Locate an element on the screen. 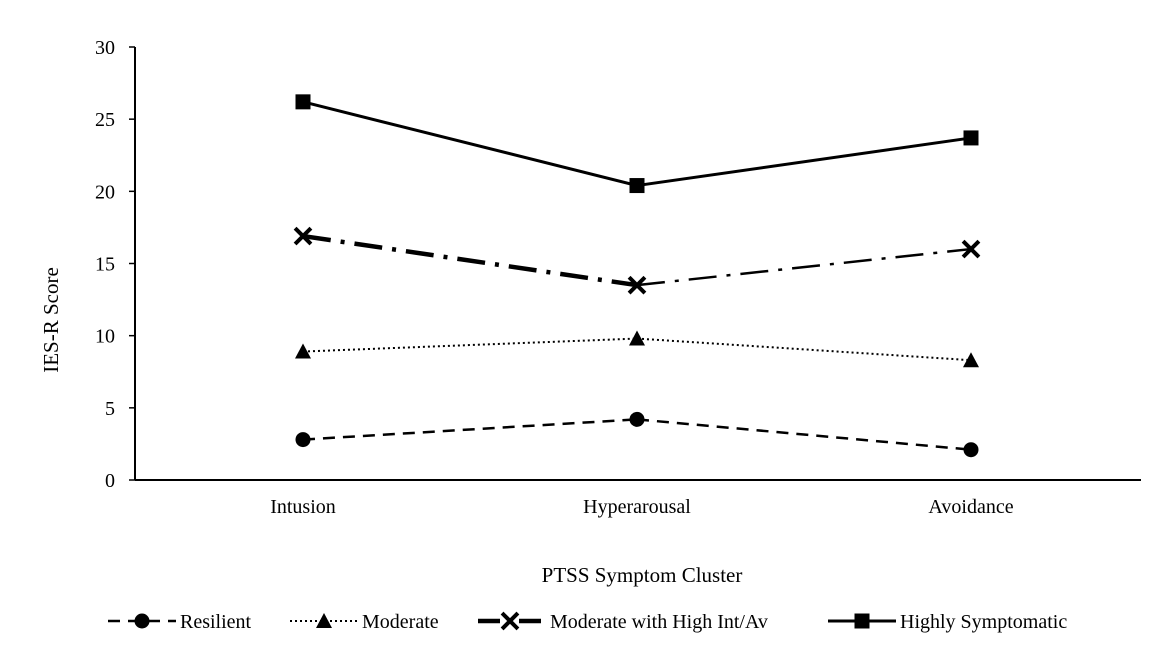 Image resolution: width=1168 pixels, height=660 pixels. y-ticks: 0 5 10 15 20 25 30 is located at coordinates (115, 264).